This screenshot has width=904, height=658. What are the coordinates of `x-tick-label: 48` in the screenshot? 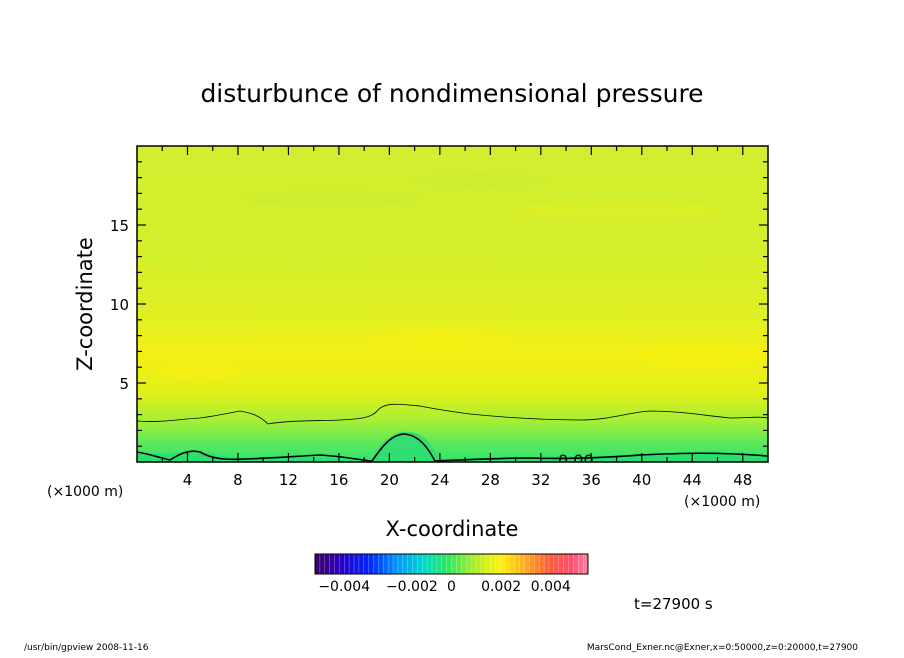 It's located at (742, 480).